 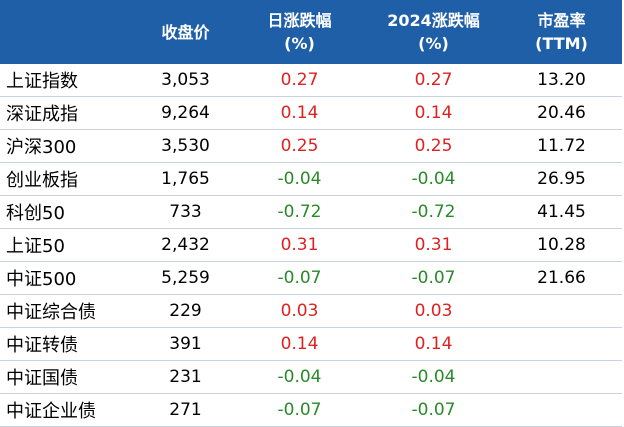 I want to click on pe-value: 13.20, so click(x=561, y=80).